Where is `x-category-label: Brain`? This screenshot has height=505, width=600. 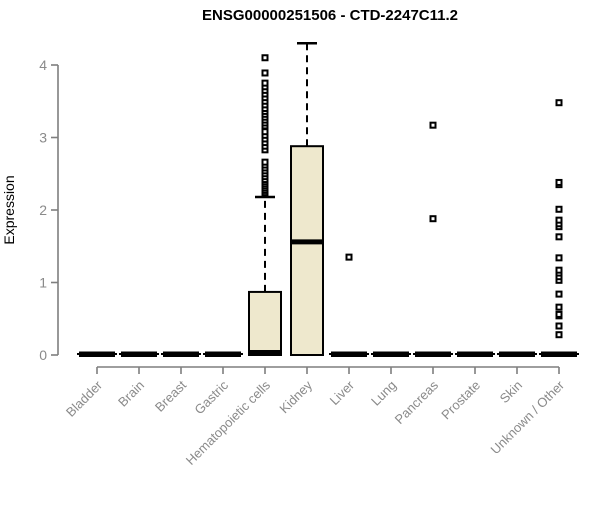 x-category-label: Brain is located at coordinates (131, 394).